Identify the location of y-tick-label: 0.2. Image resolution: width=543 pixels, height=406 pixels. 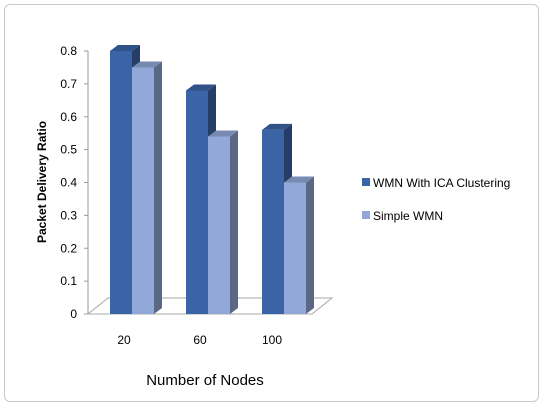
(68, 248).